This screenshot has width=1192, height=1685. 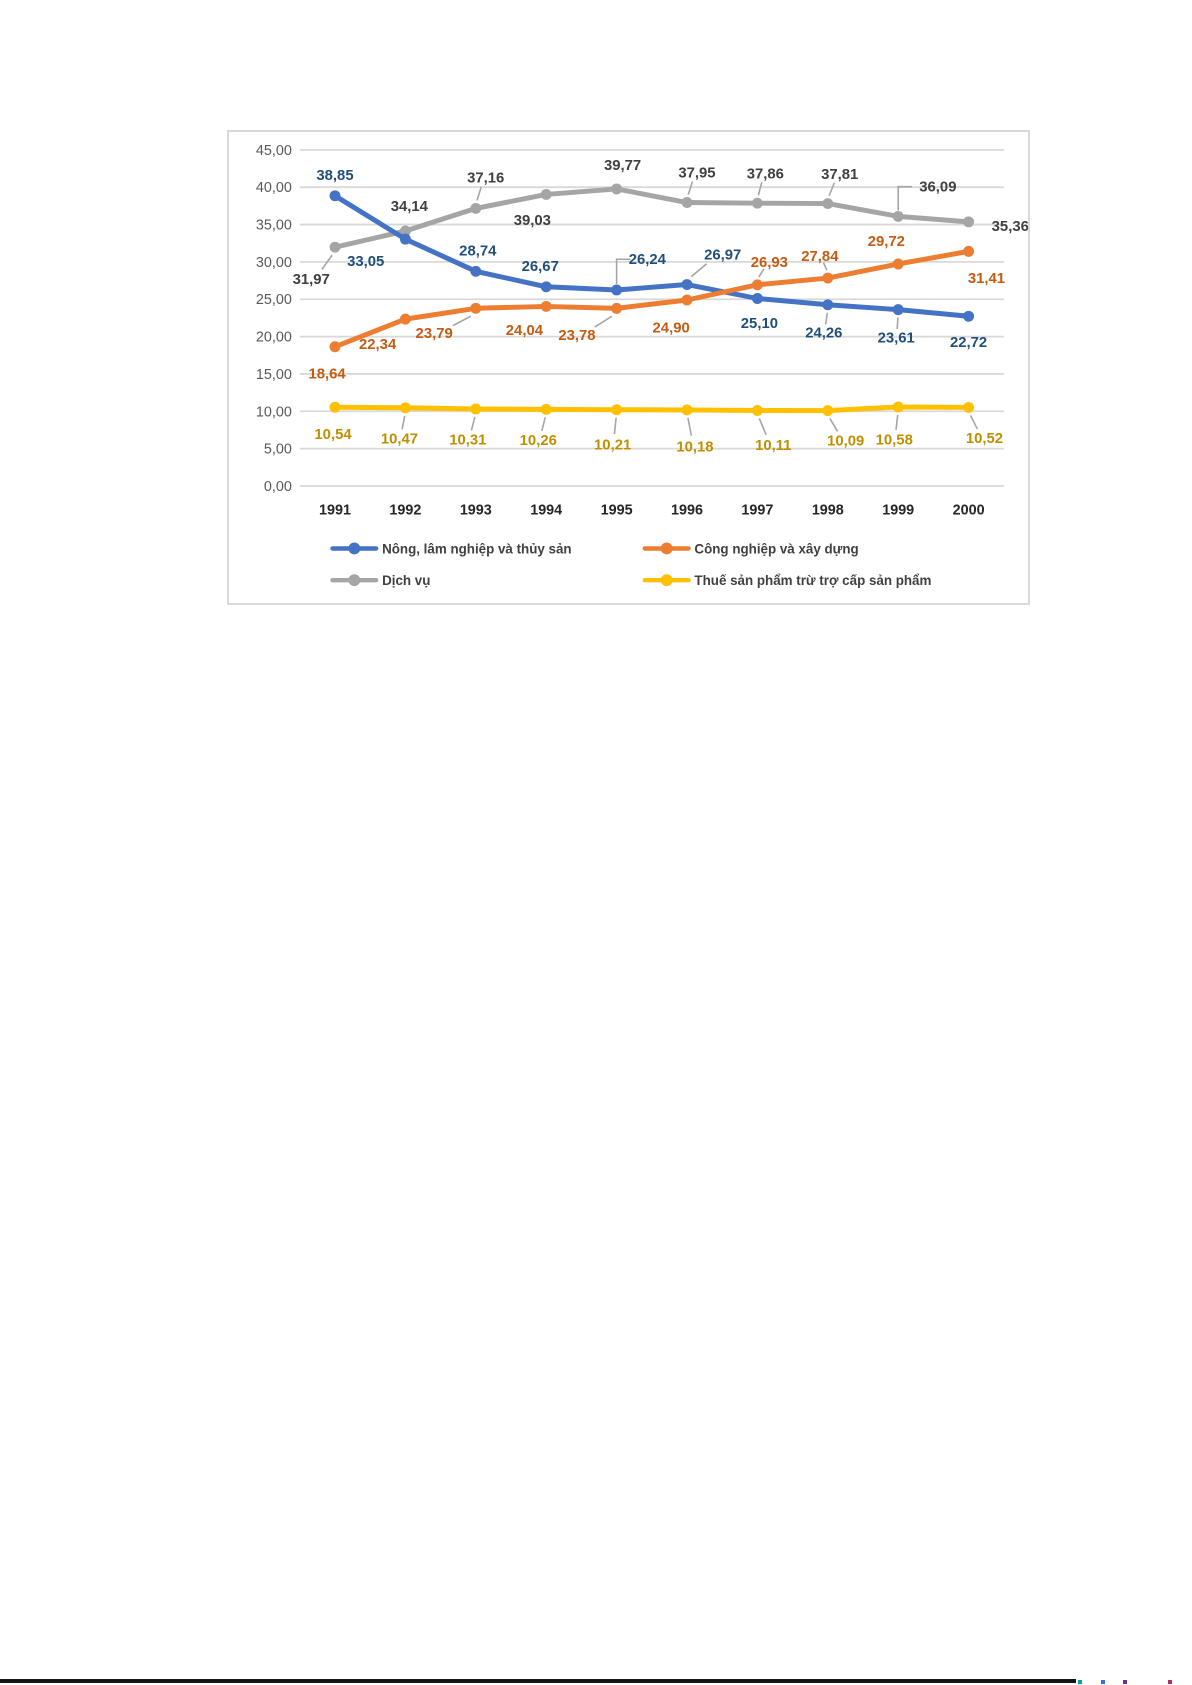 What do you see at coordinates (687, 511) in the screenshot?
I see `x-axis-tick-label: 1996` at bounding box center [687, 511].